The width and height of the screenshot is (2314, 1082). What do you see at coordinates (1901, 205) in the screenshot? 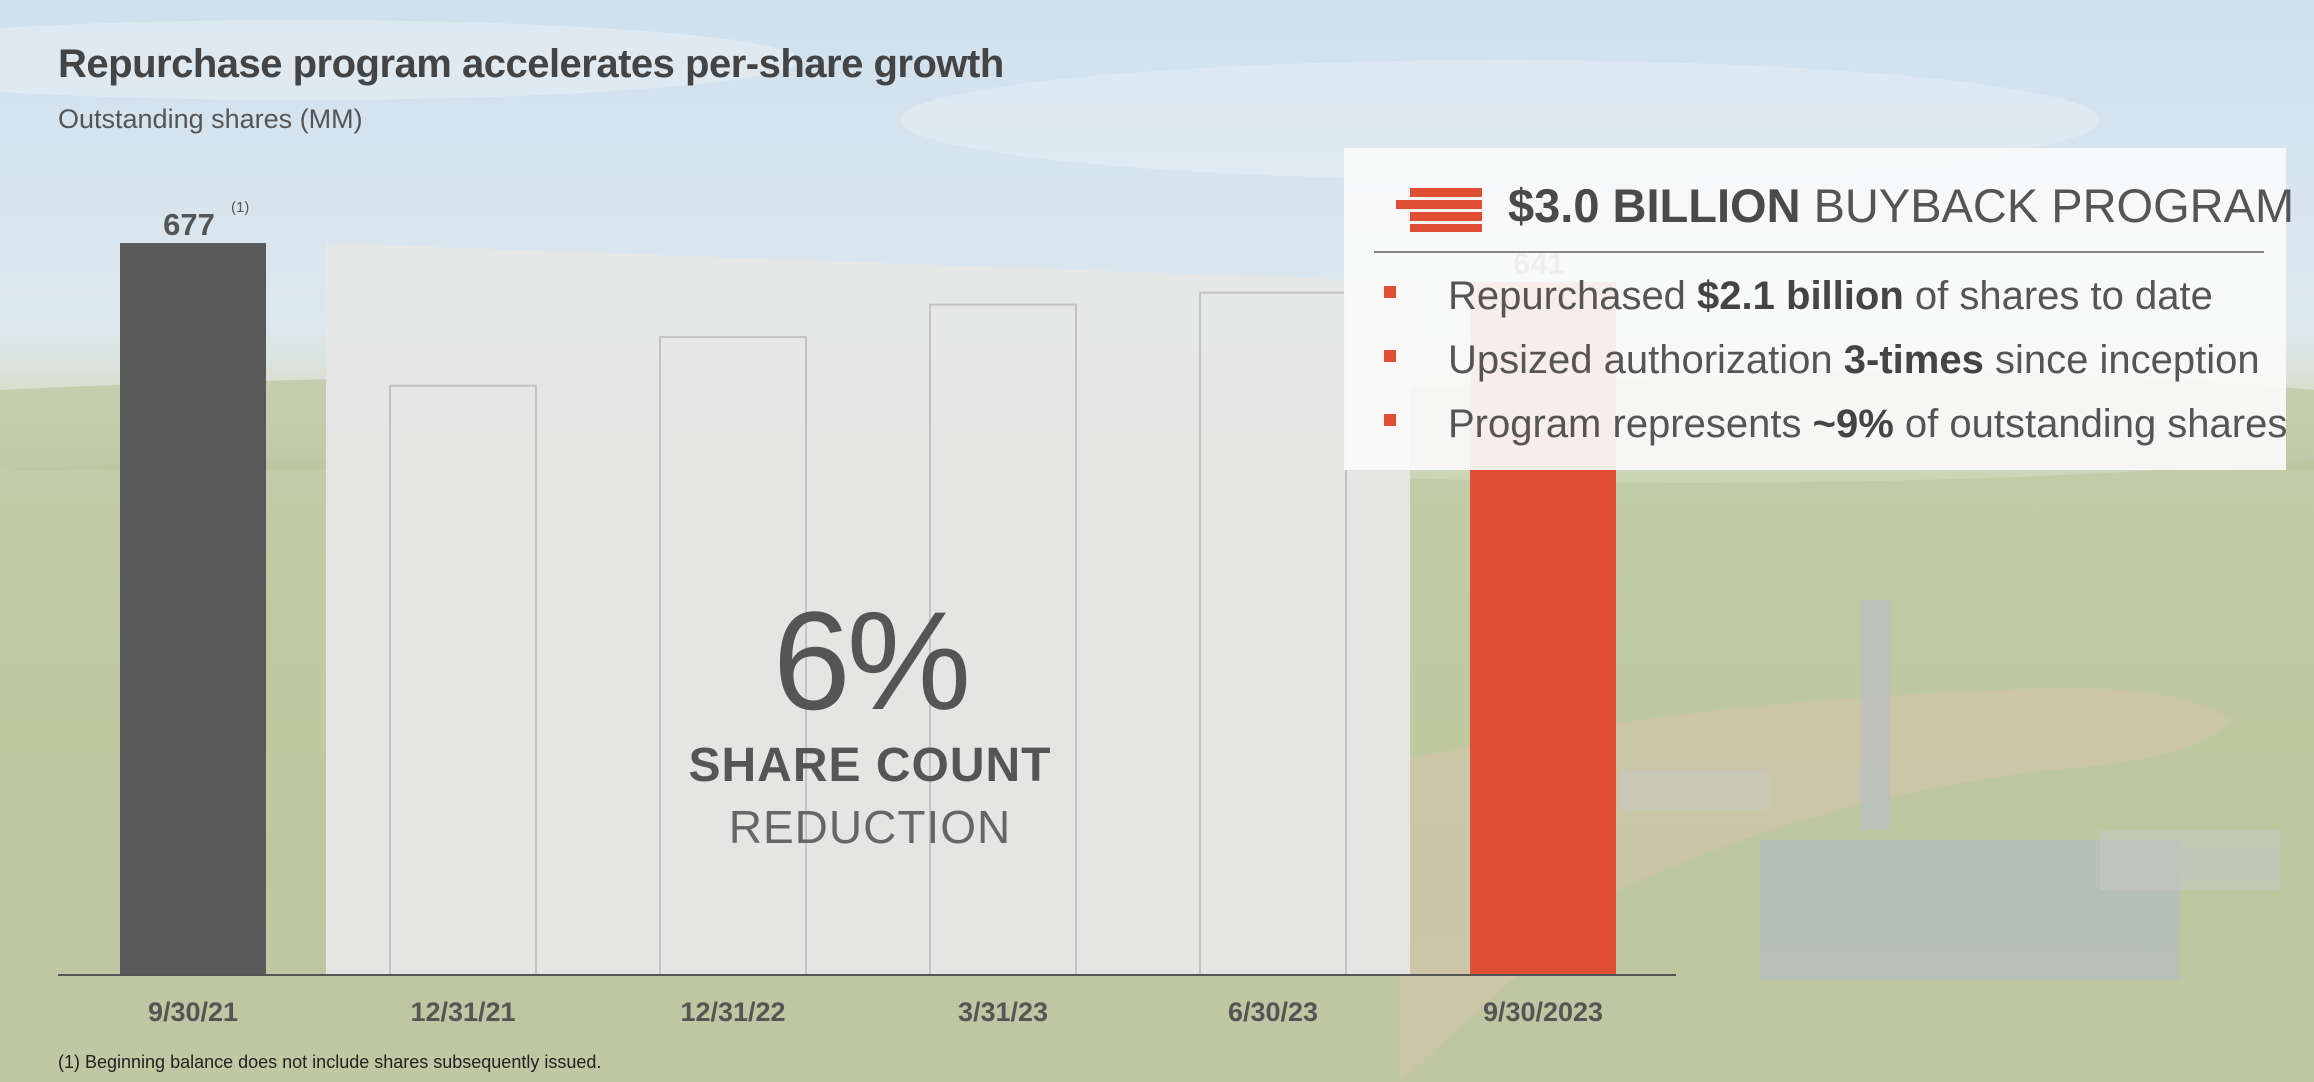
I see `callout-heading: $3.0 BILLION BUYBACK PROGRAM` at bounding box center [1901, 205].